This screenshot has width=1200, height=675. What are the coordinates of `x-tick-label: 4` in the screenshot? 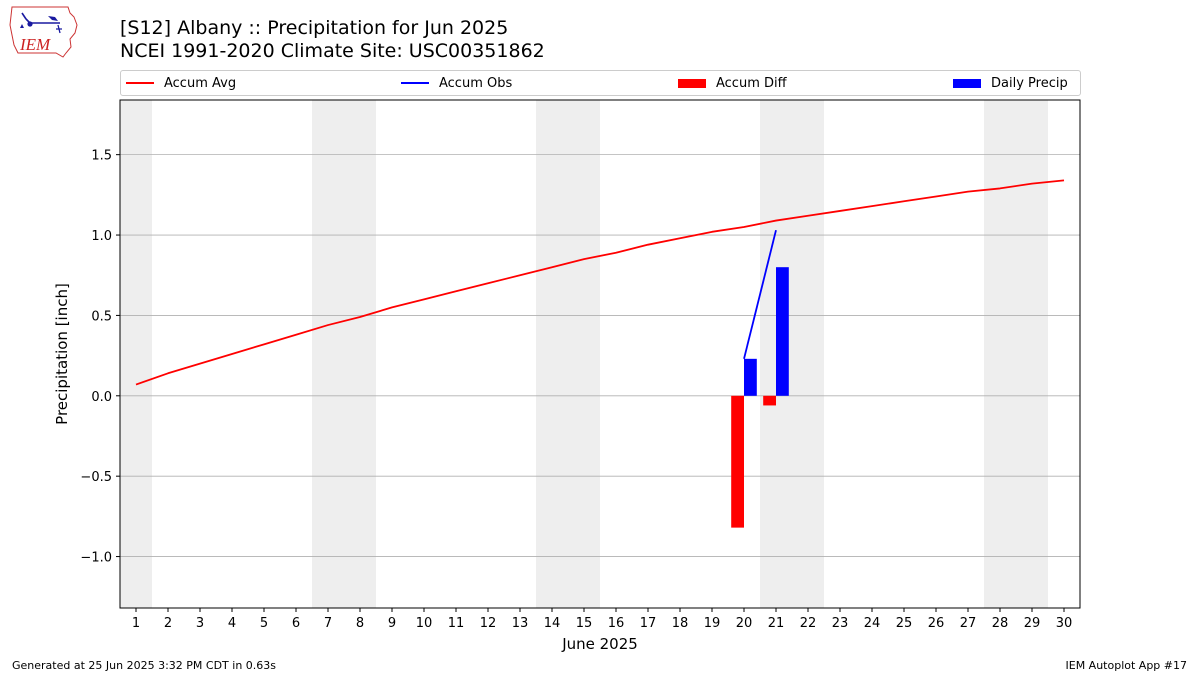 It's located at (232, 623).